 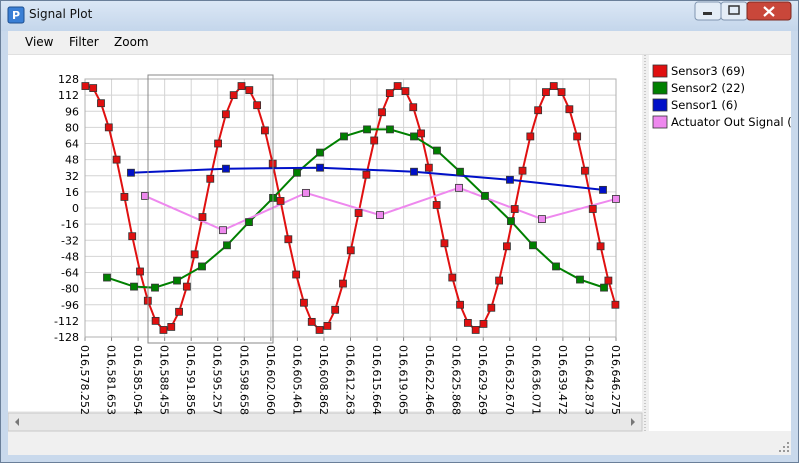 I want to click on close-button, so click(x=769, y=11).